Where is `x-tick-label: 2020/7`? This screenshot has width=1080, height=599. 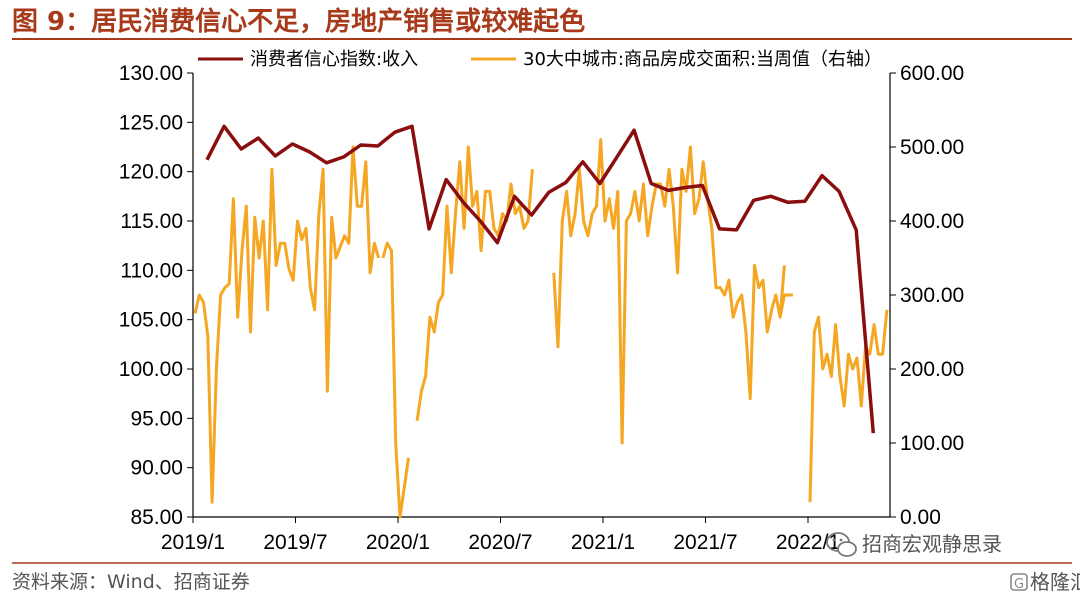
x-tick-label: 2020/7 is located at coordinates (500, 542).